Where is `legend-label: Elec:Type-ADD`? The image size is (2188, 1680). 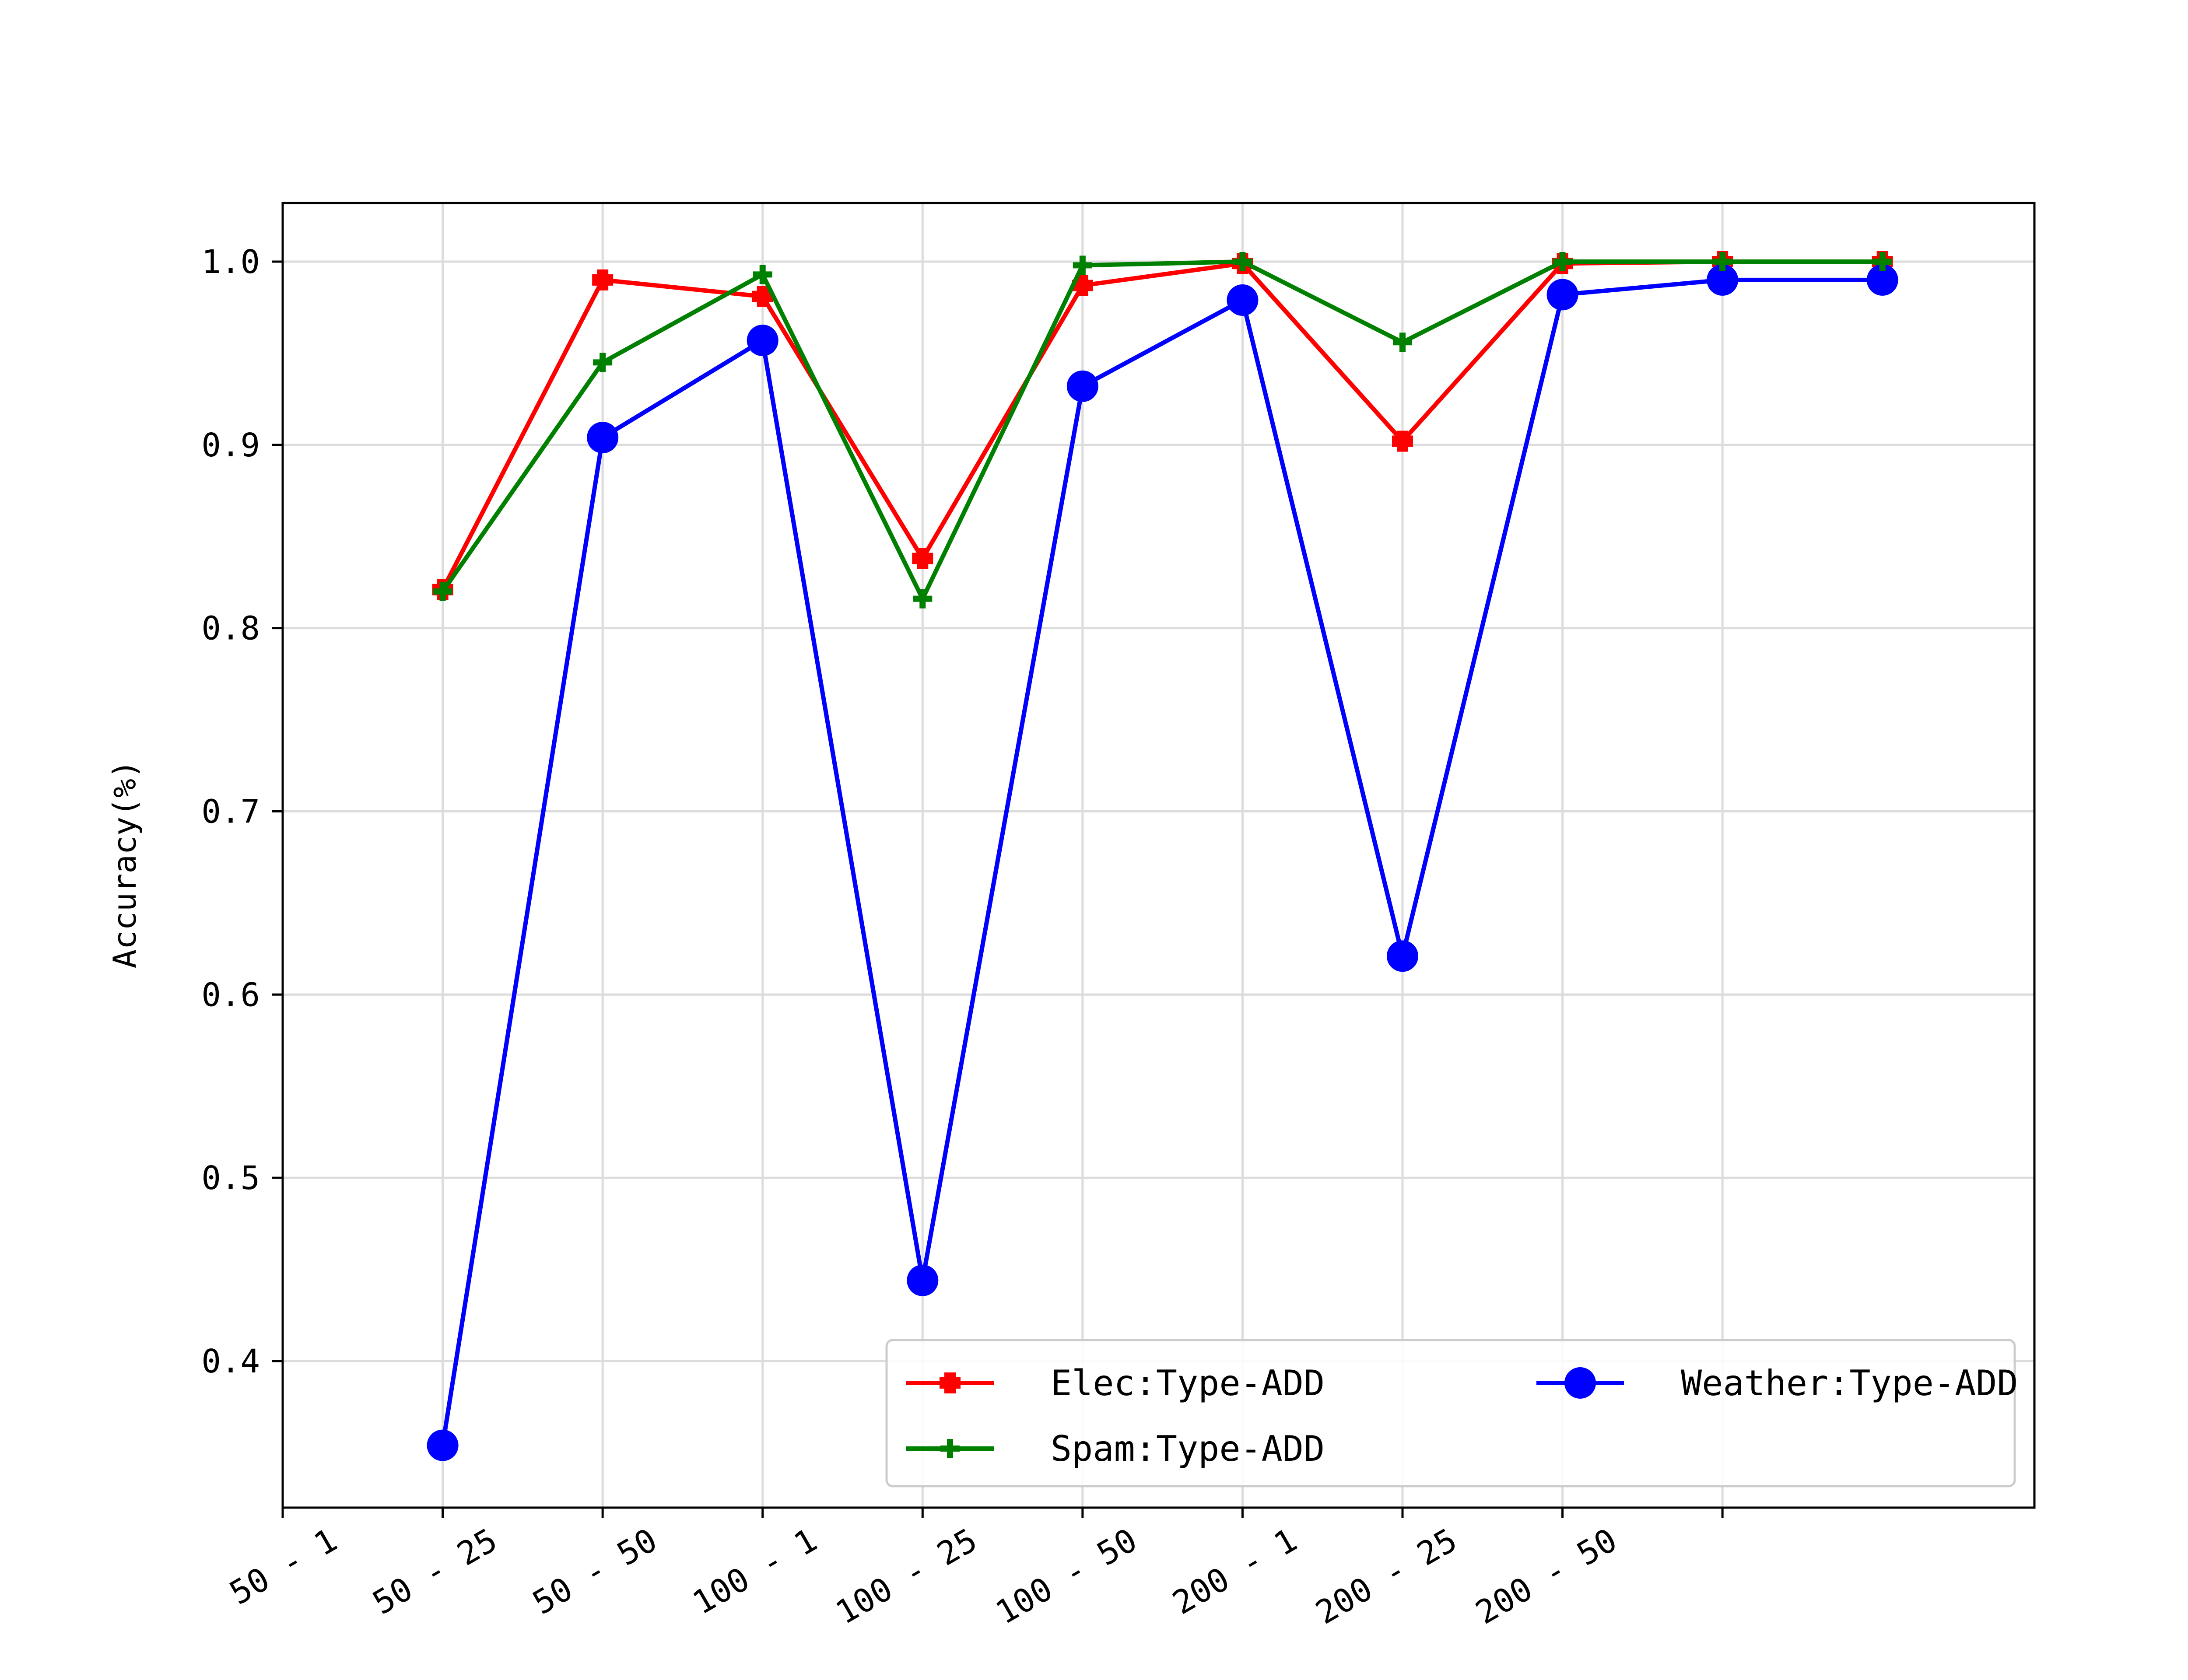
legend-label: Elec:Type-ADD is located at coordinates (1188, 1383).